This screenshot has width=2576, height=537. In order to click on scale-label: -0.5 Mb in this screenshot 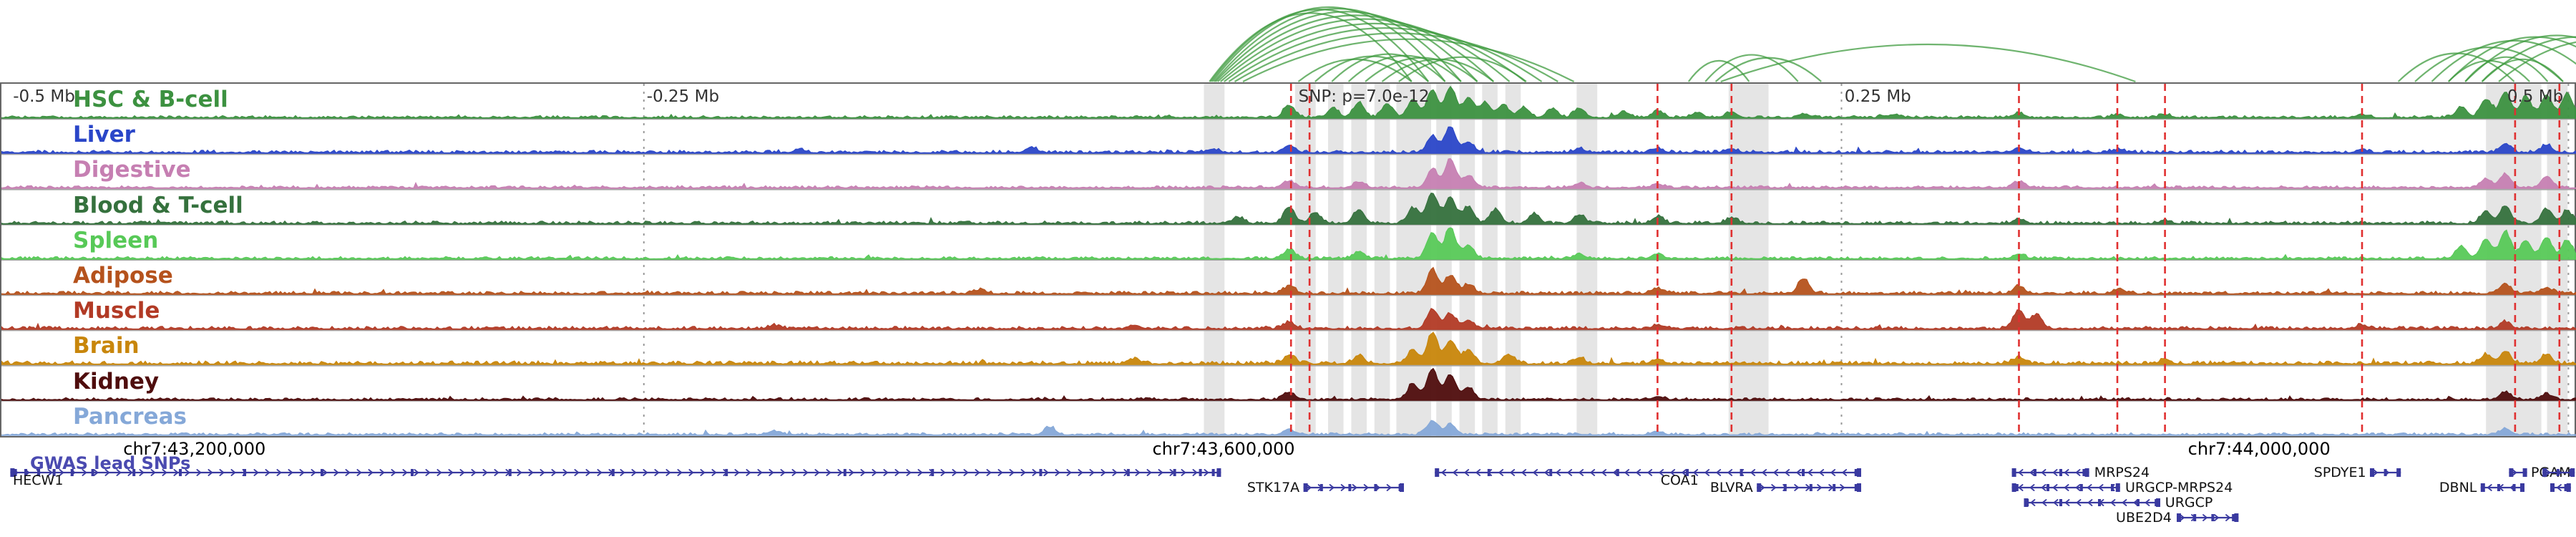, I will do `click(44, 96)`.